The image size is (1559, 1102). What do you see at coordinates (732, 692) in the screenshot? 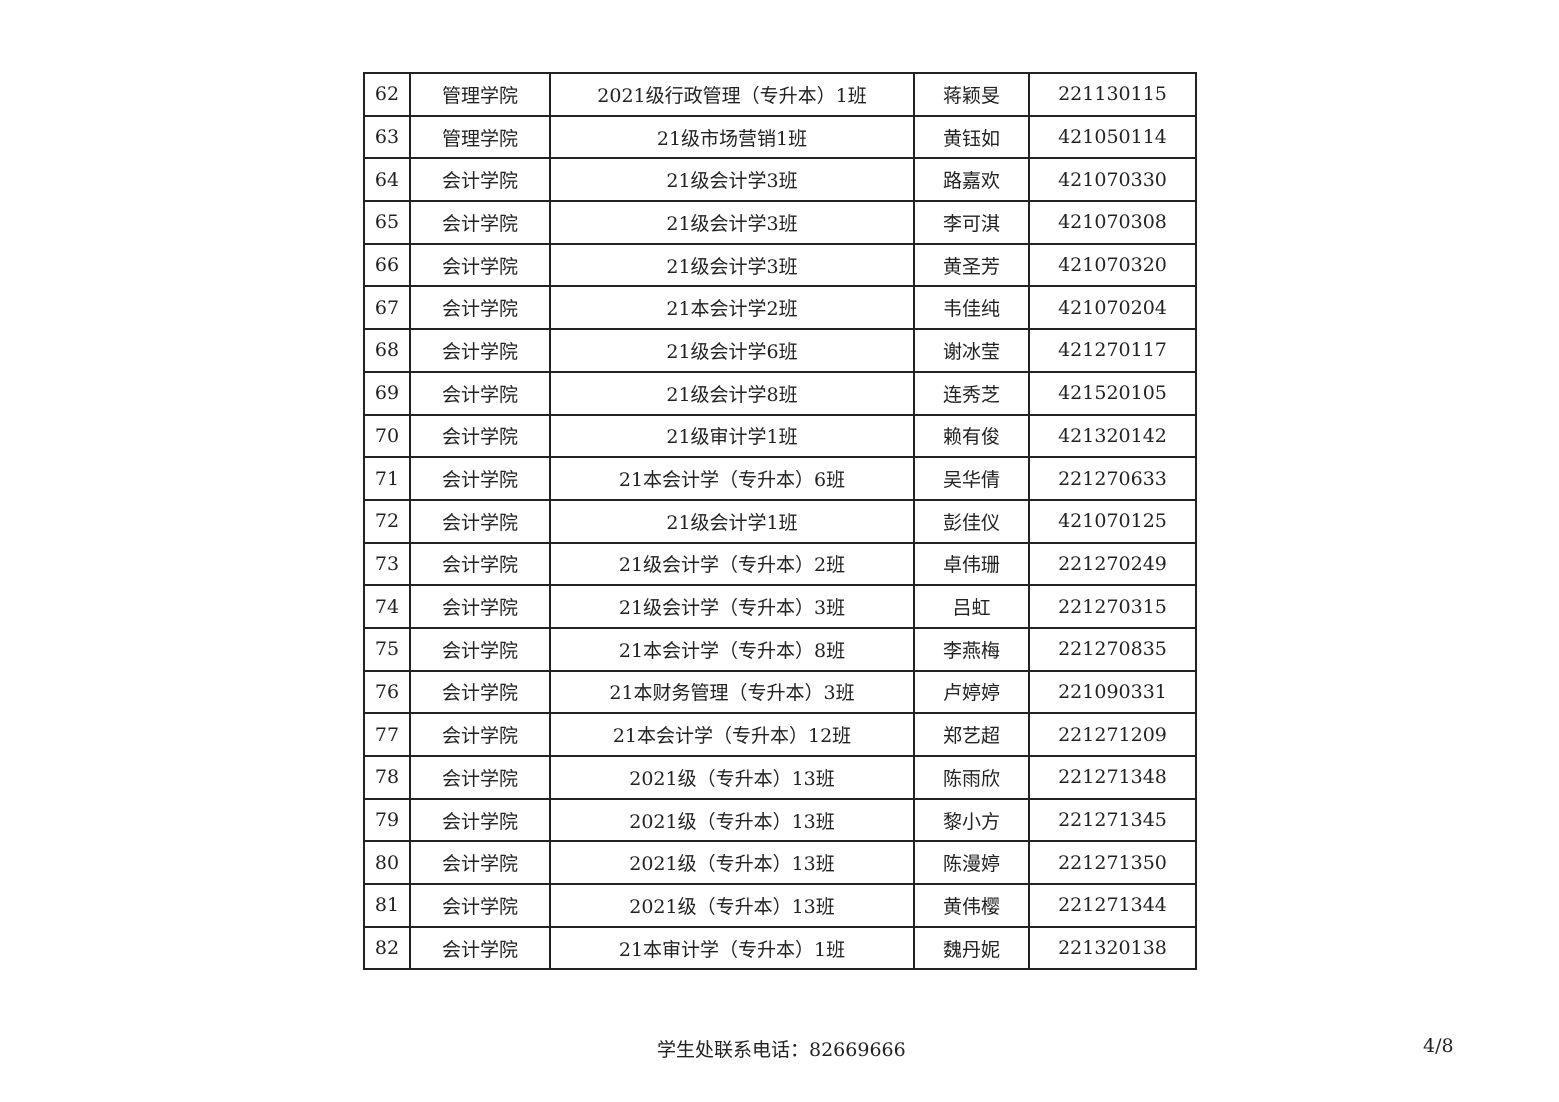
I see `class-name-cell: 21本财务管理（专升本）3班` at bounding box center [732, 692].